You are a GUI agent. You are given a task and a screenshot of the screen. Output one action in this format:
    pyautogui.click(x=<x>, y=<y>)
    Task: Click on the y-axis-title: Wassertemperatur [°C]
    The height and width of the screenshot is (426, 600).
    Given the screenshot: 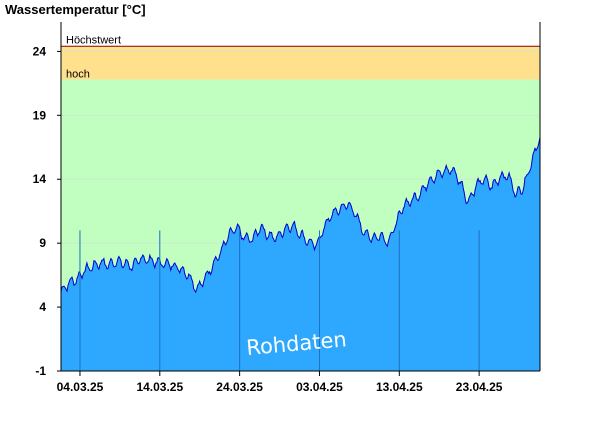 What is the action you would take?
    pyautogui.click(x=75, y=9)
    